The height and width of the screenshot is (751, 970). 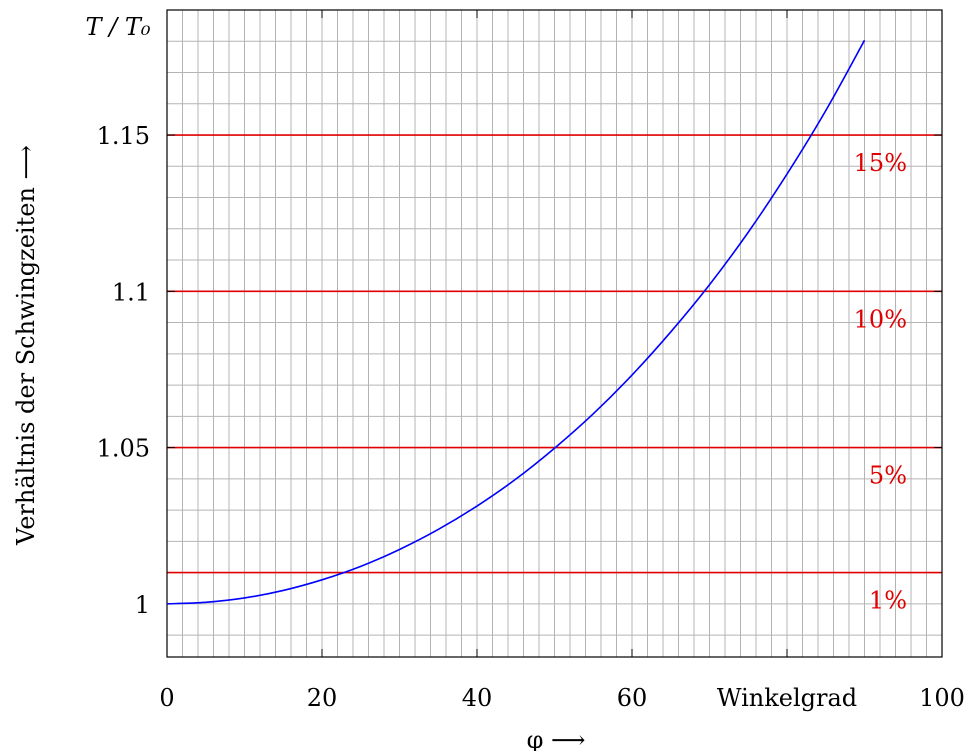 What do you see at coordinates (142, 605) in the screenshot?
I see `y-tick-label: 1` at bounding box center [142, 605].